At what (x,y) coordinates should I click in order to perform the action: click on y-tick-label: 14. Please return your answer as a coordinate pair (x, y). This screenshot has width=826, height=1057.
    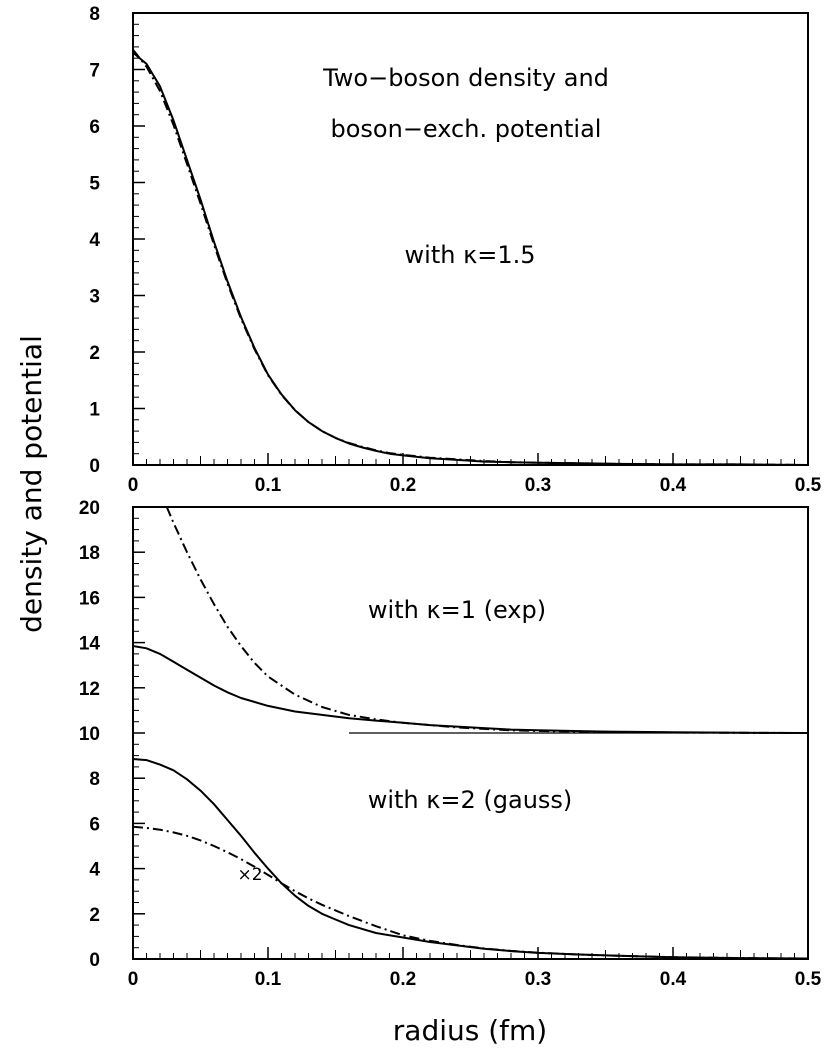
    Looking at the image, I should click on (90, 644).